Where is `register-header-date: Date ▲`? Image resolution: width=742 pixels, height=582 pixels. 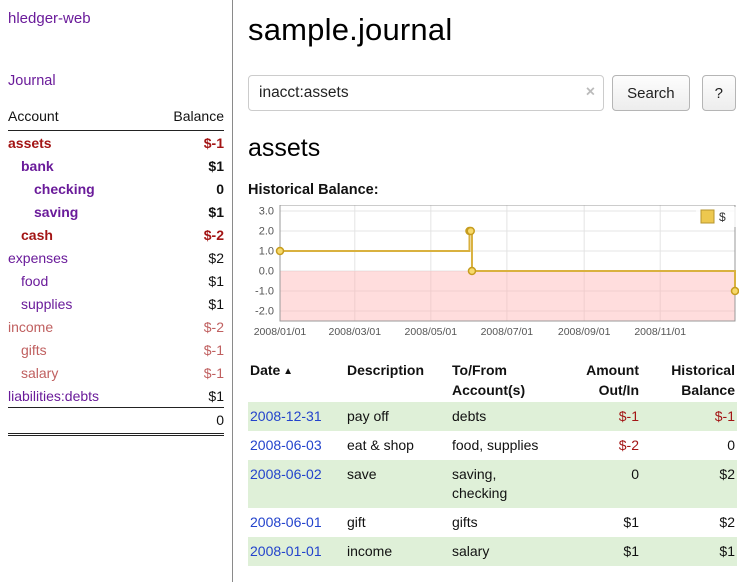 register-header-date: Date ▲ is located at coordinates (272, 370).